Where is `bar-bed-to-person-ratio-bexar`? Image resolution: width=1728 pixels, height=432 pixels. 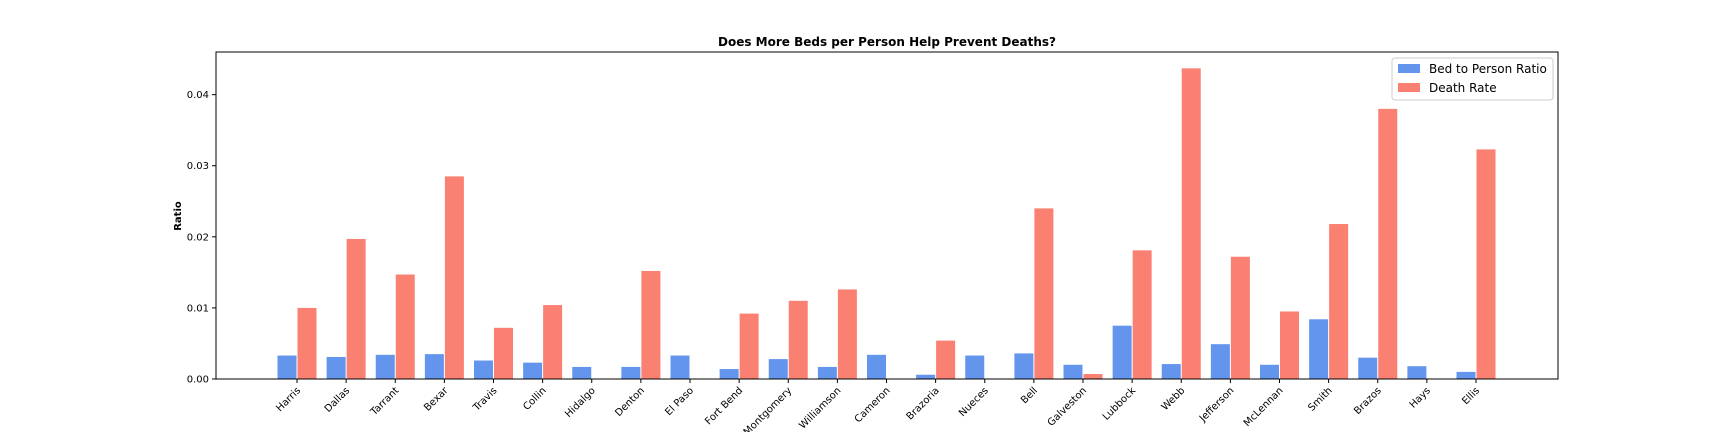
bar-bed-to-person-ratio-bexar is located at coordinates (434, 366).